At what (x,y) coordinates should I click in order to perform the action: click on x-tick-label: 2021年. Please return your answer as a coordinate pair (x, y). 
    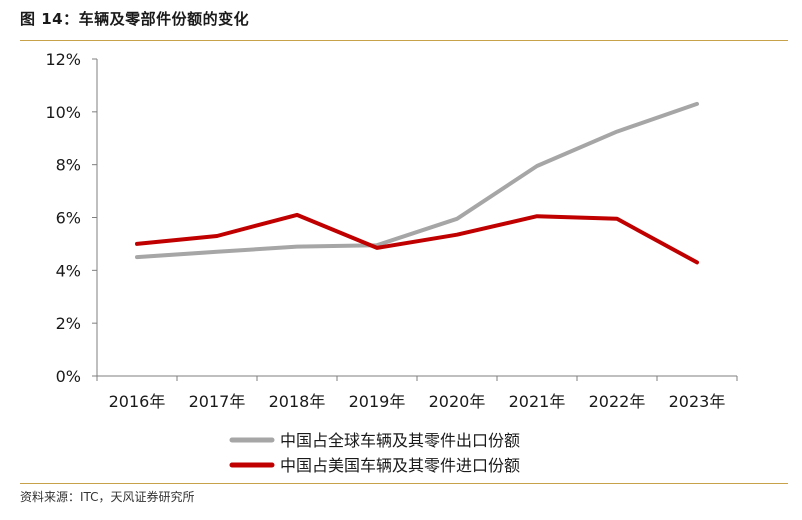
    Looking at the image, I should click on (537, 401).